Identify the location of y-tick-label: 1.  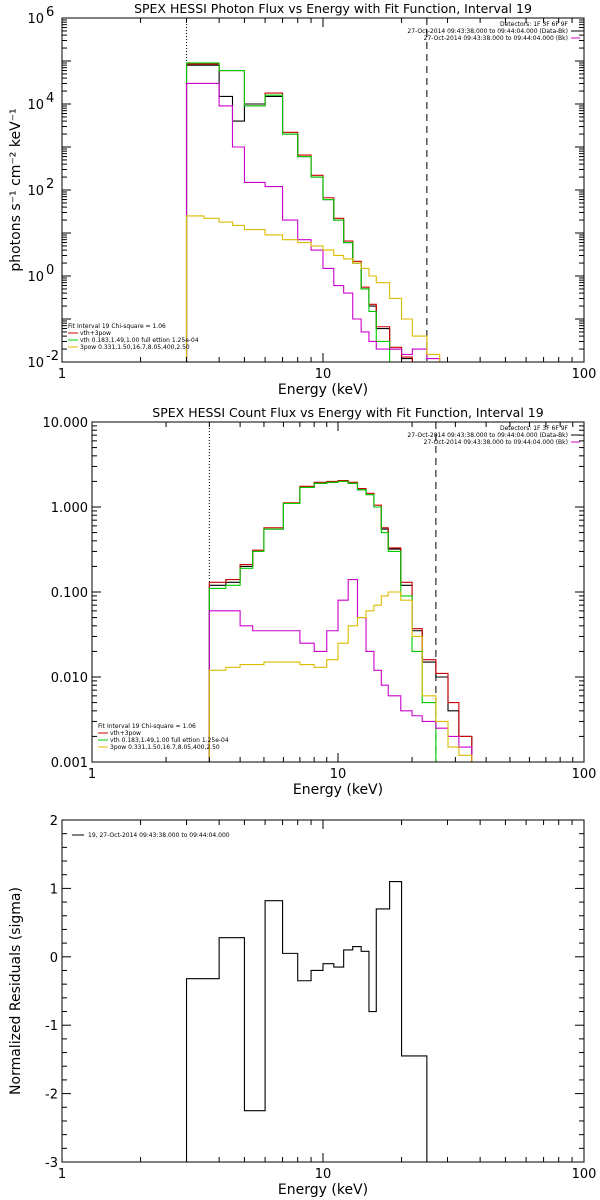
(54, 889).